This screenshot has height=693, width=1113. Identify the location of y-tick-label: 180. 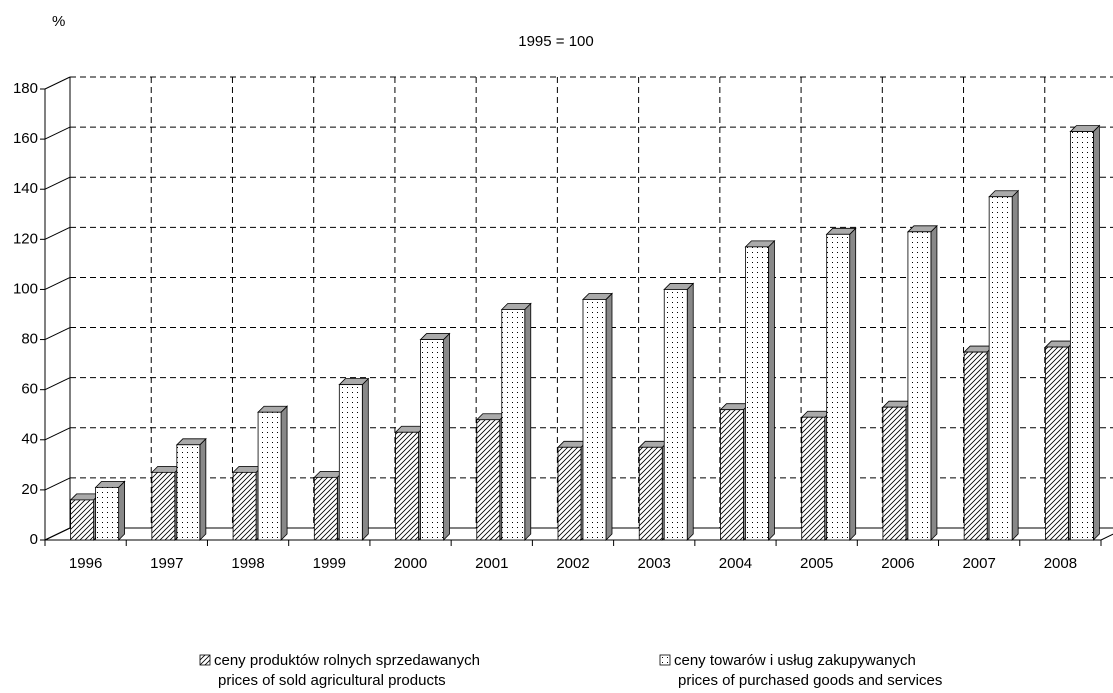
(25, 88).